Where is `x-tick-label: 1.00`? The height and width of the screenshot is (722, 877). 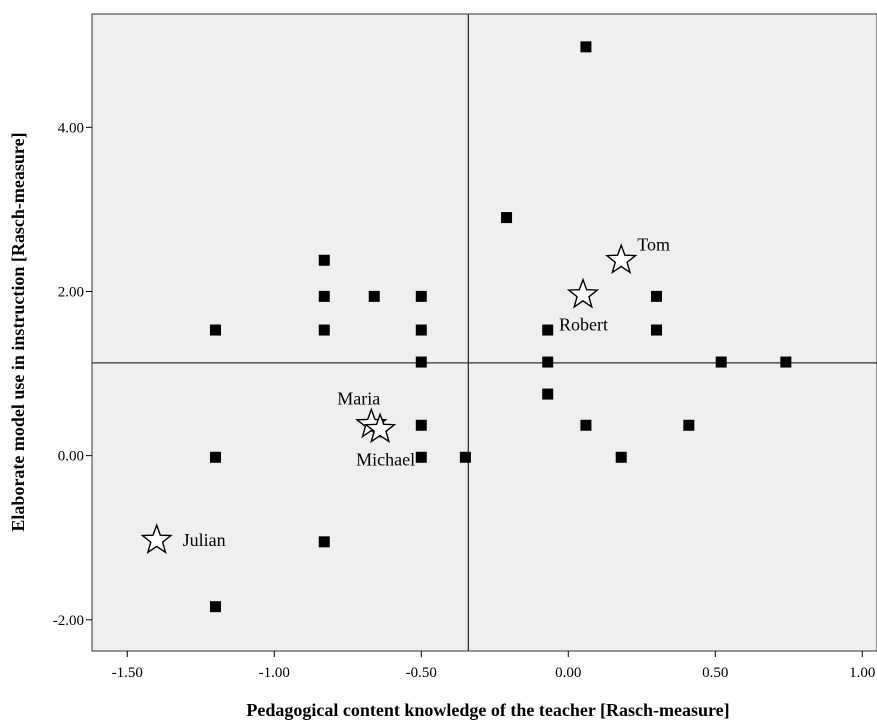 x-tick-label: 1.00 is located at coordinates (862, 673).